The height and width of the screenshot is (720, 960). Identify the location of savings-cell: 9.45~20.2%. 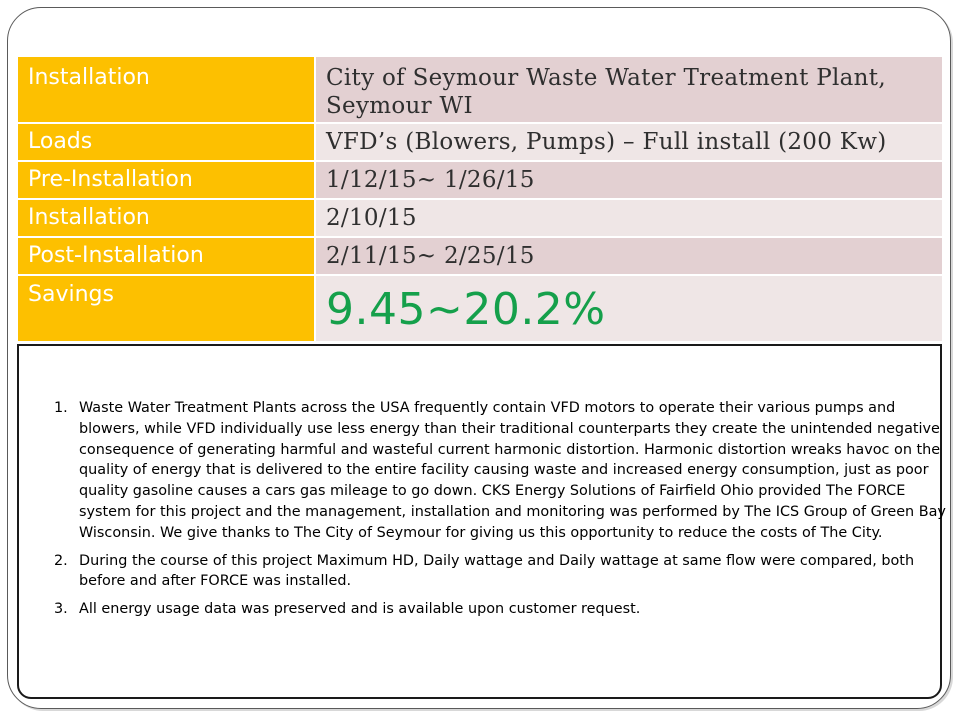
(629, 309).